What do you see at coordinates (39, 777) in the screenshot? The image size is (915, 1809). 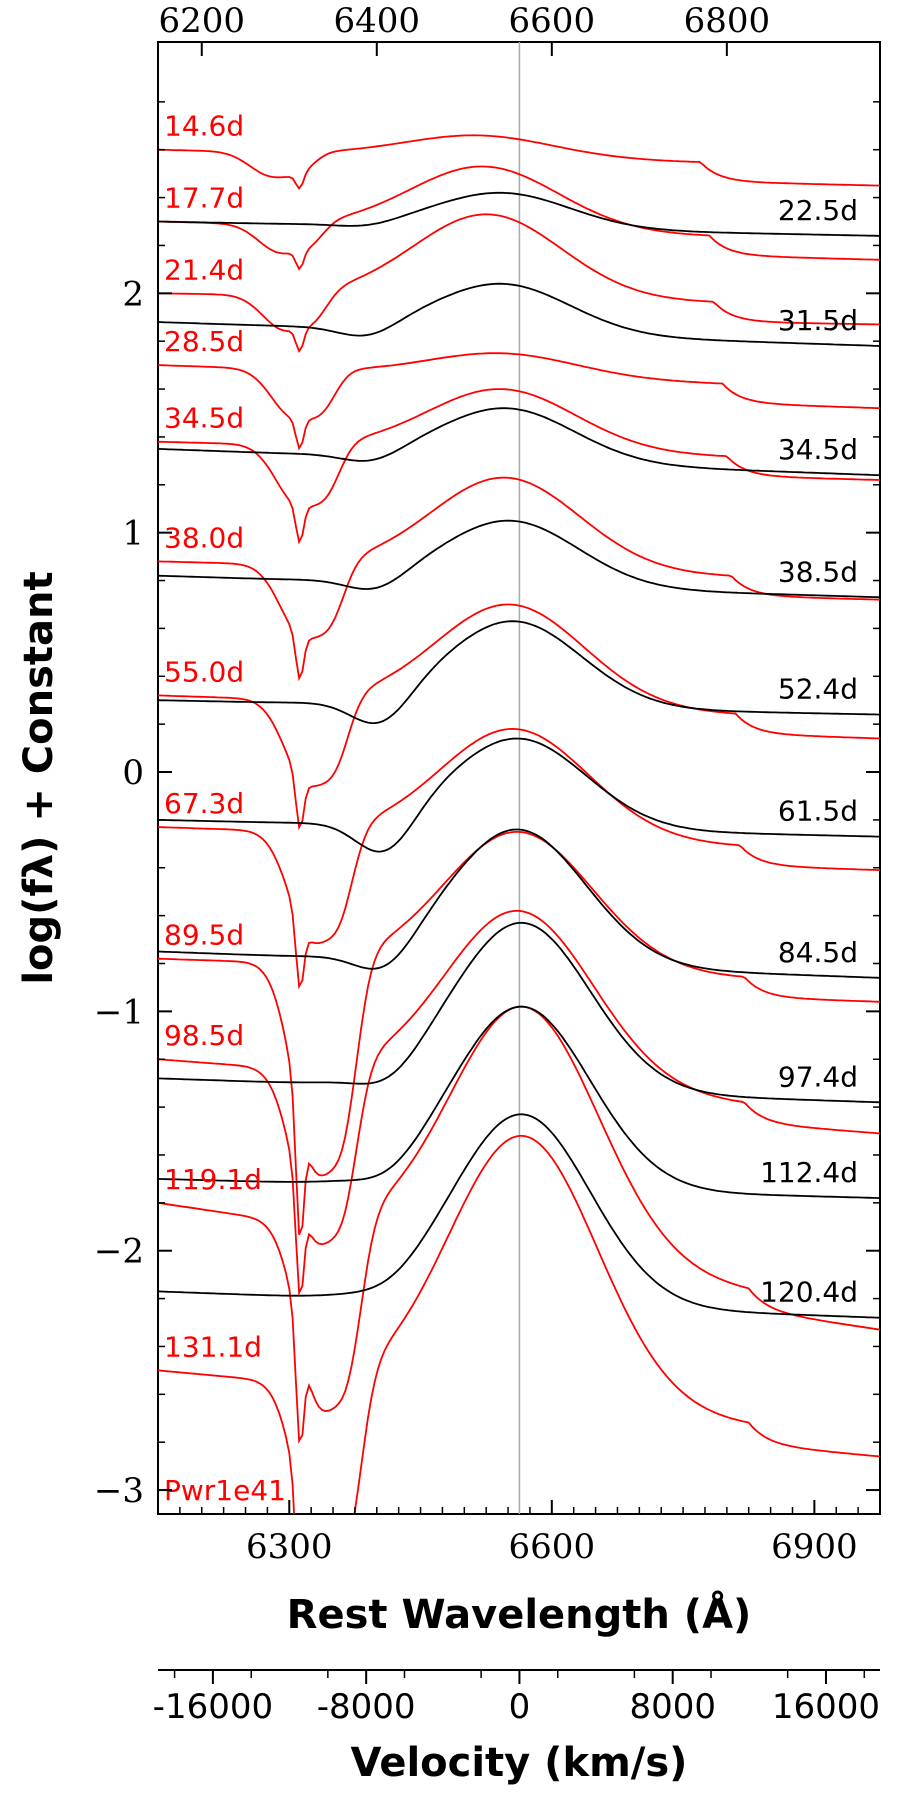 I see `y-axis-title: log(fλ) + Constant` at bounding box center [39, 777].